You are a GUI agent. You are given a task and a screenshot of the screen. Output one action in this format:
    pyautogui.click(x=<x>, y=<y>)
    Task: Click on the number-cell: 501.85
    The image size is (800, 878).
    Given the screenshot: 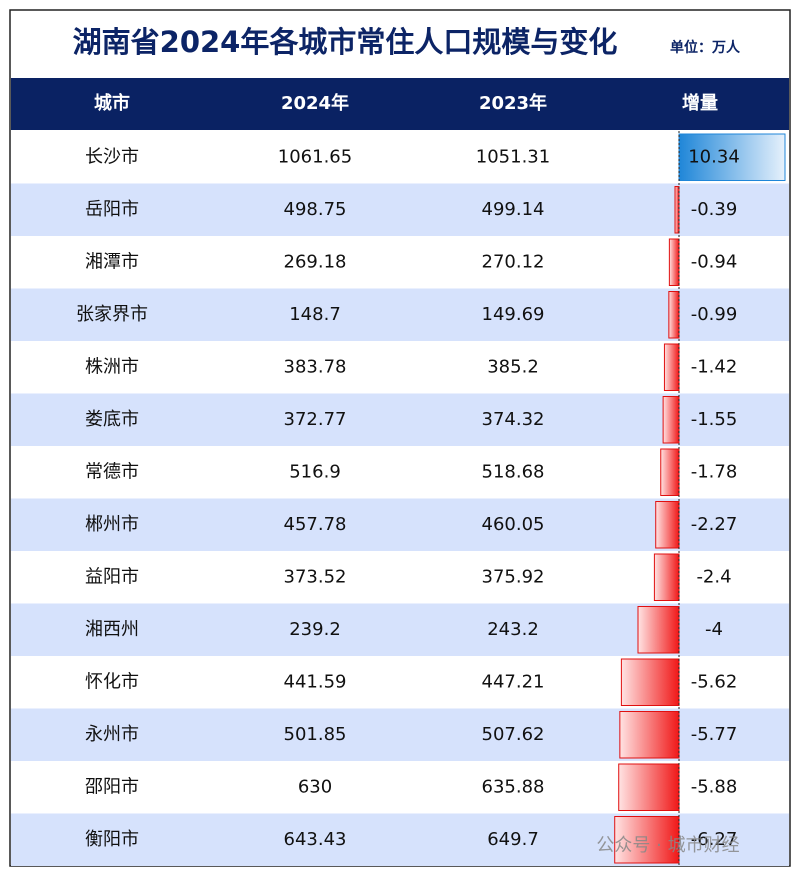 What is the action you would take?
    pyautogui.click(x=315, y=734)
    